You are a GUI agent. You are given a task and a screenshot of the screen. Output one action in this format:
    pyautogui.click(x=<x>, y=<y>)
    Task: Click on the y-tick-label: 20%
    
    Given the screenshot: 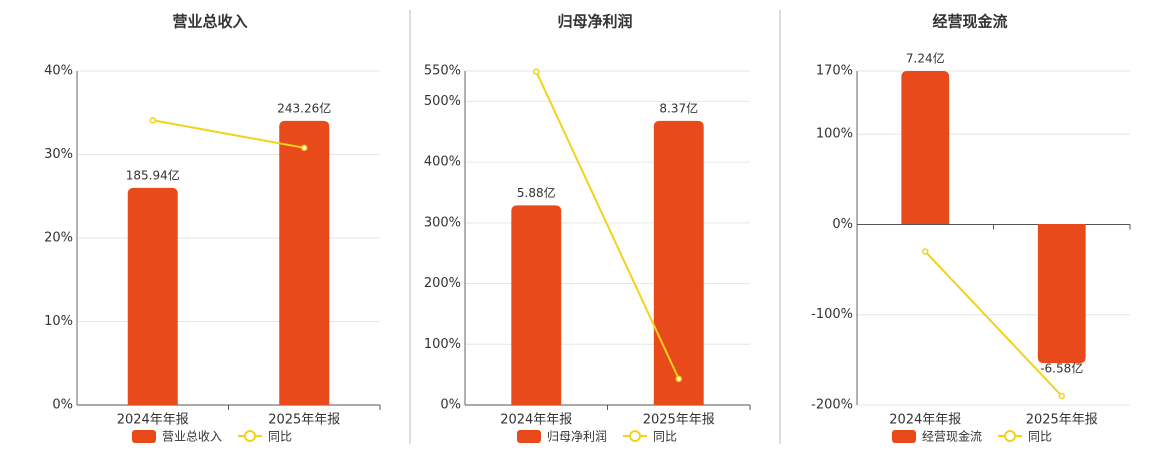 What is the action you would take?
    pyautogui.click(x=58, y=238)
    